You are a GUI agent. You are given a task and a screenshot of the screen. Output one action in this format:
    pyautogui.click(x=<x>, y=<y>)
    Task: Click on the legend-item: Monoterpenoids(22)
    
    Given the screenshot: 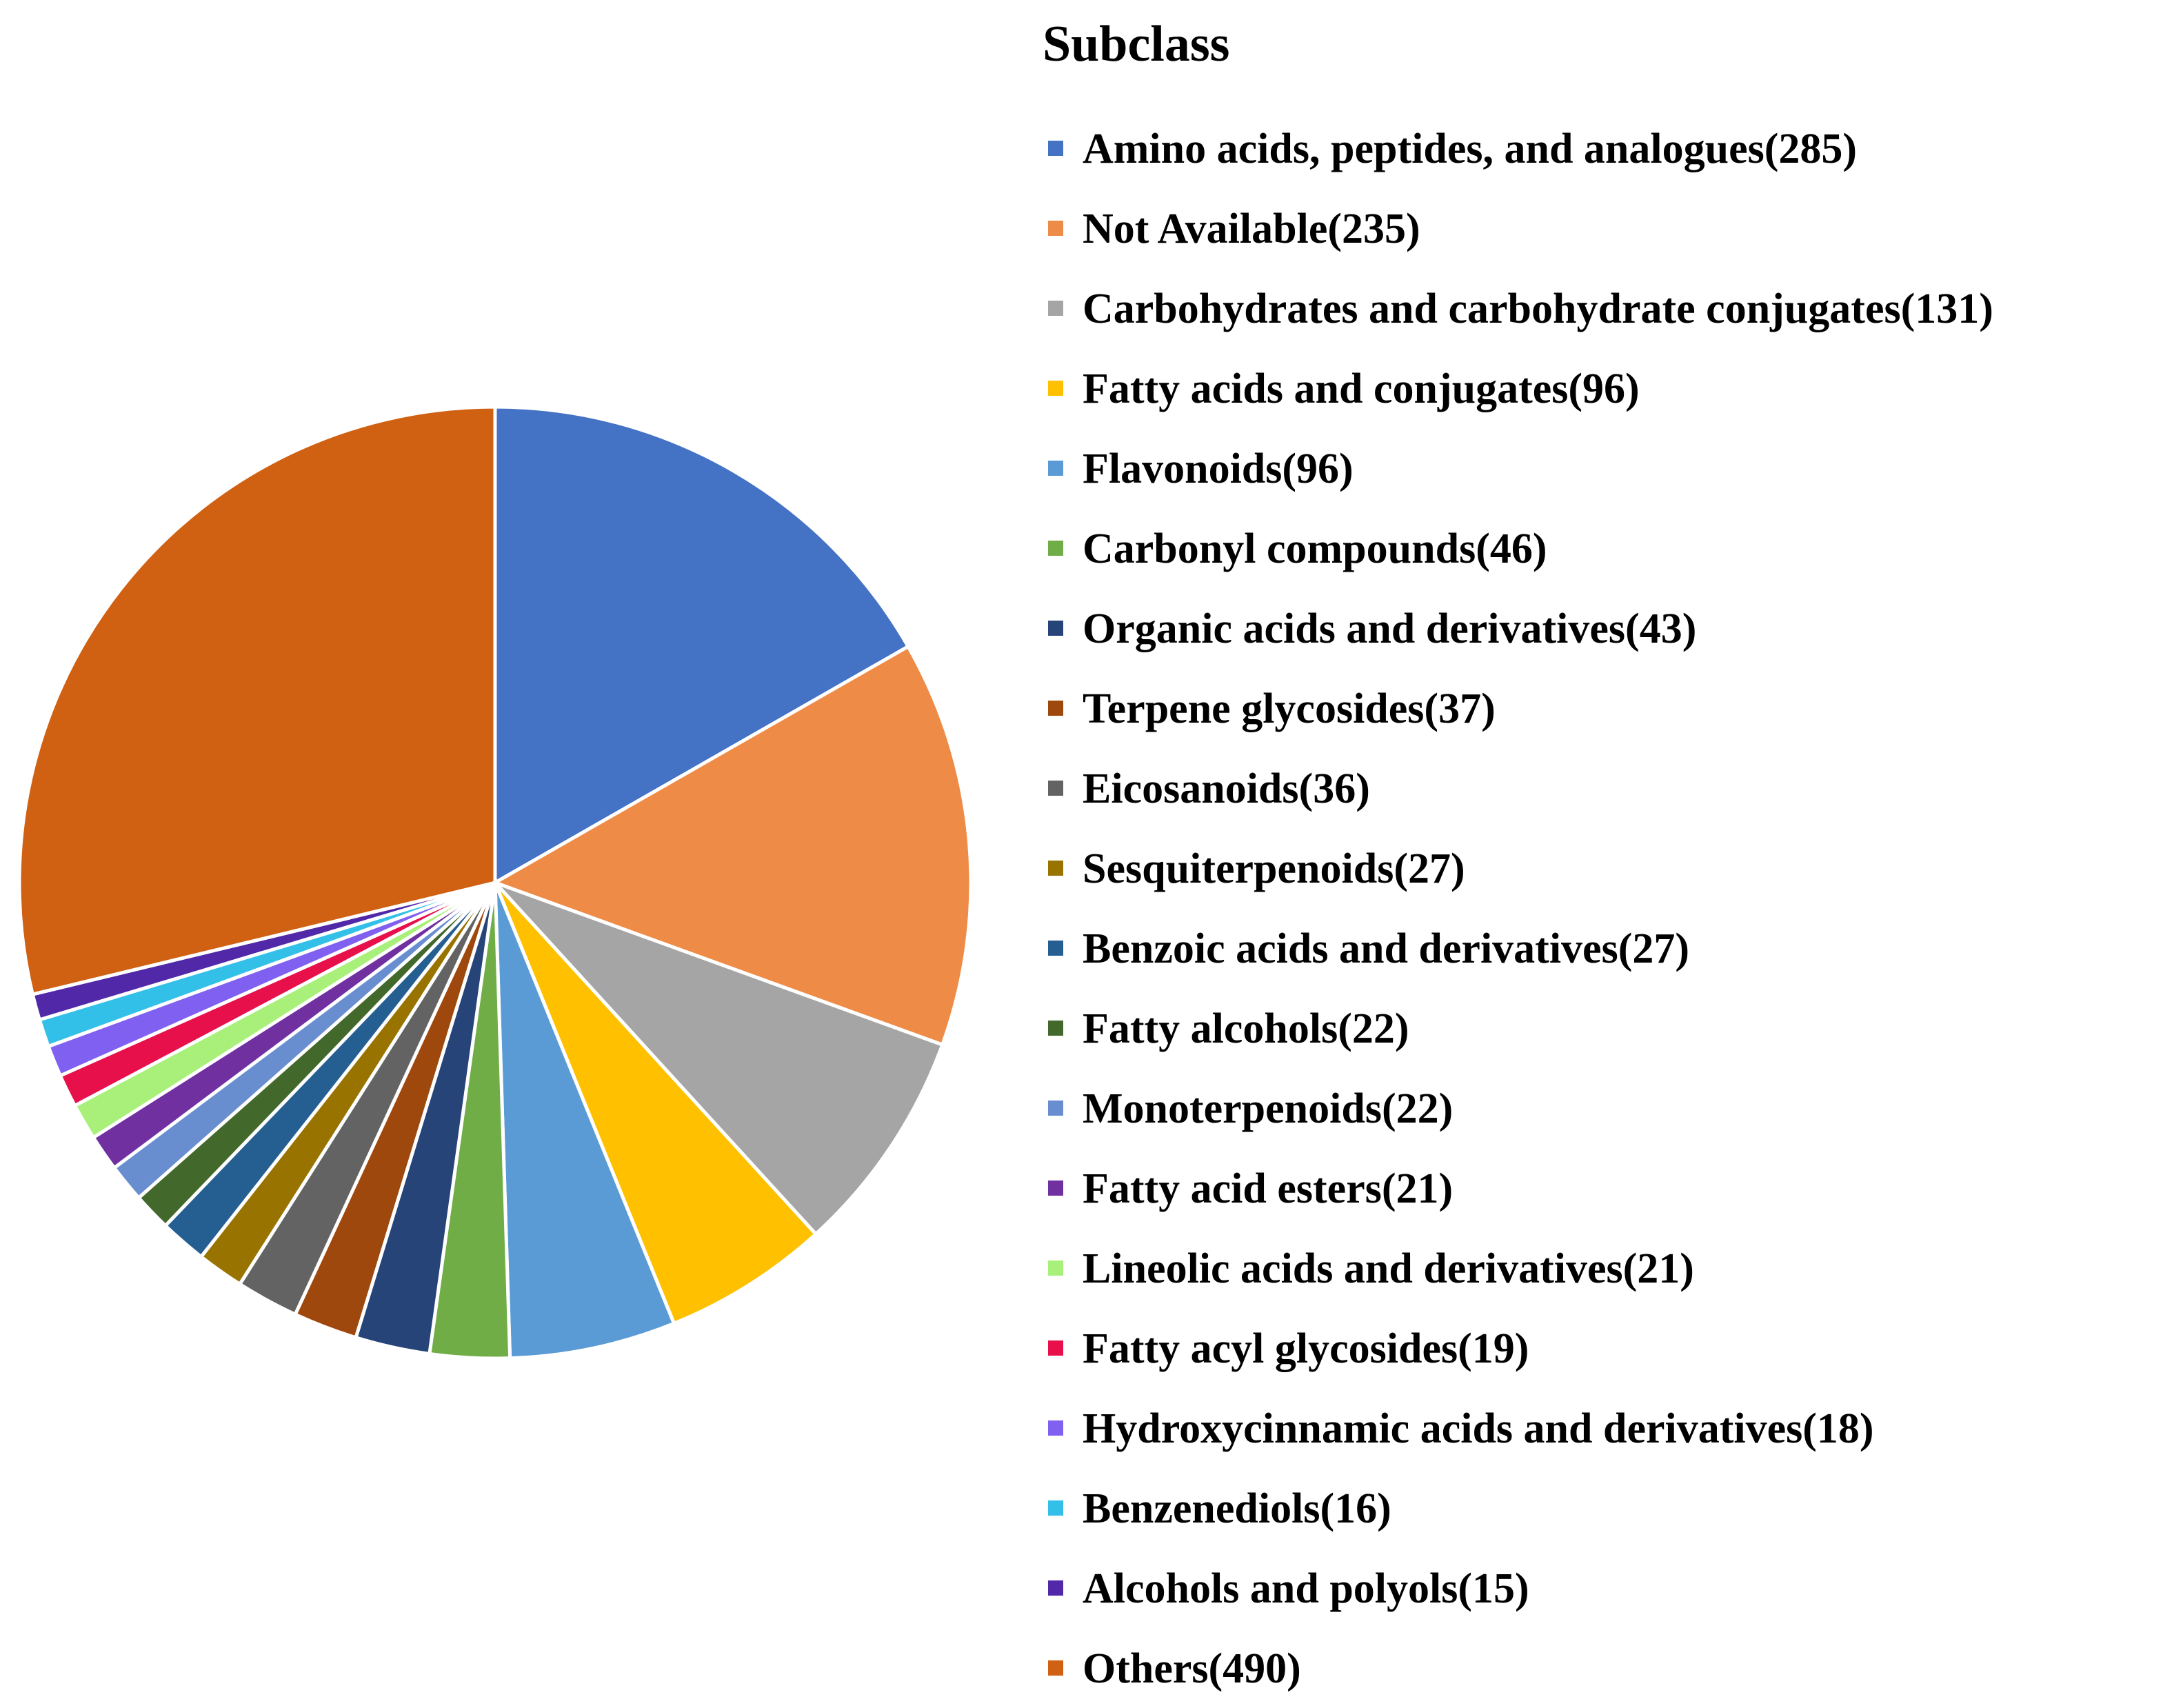 What is the action you would take?
    pyautogui.click(x=1250, y=1108)
    